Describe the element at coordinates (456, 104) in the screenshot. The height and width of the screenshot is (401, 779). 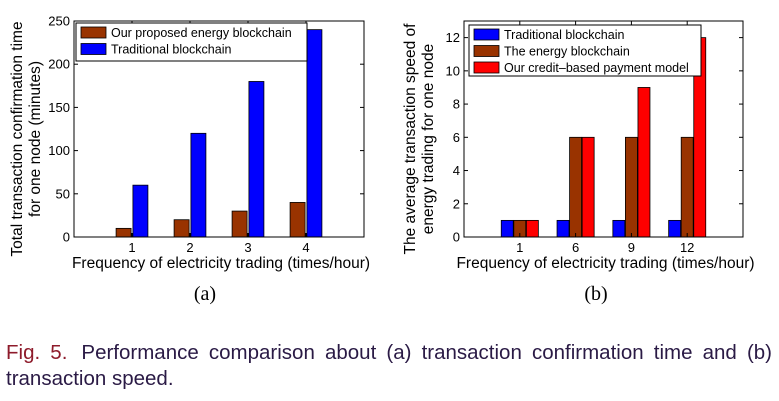
I see `y-tick-label: 8` at that location.